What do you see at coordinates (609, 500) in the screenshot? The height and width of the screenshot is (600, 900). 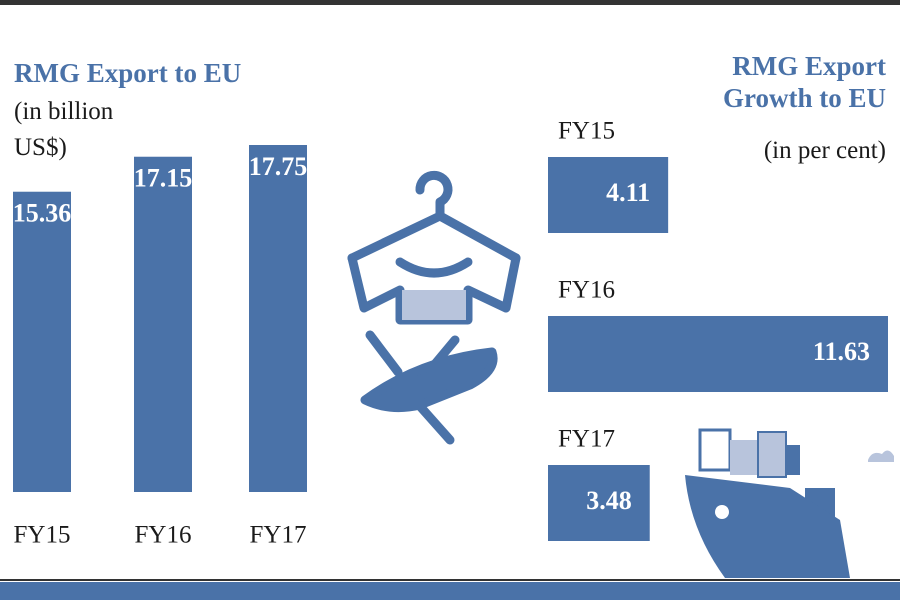 I see `value-label: 3.48` at bounding box center [609, 500].